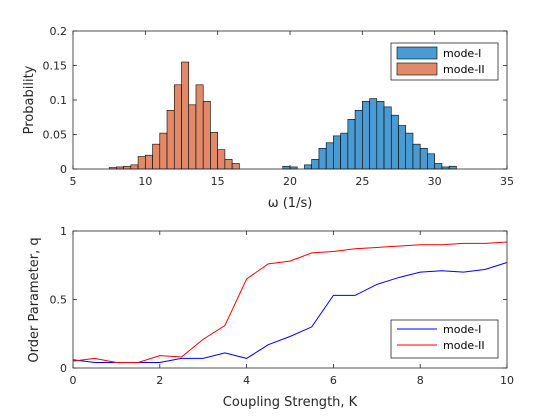 Image resolution: width=560 pixels, height=420 pixels. What do you see at coordinates (435, 181) in the screenshot?
I see `x-tick-label: 30` at bounding box center [435, 181].